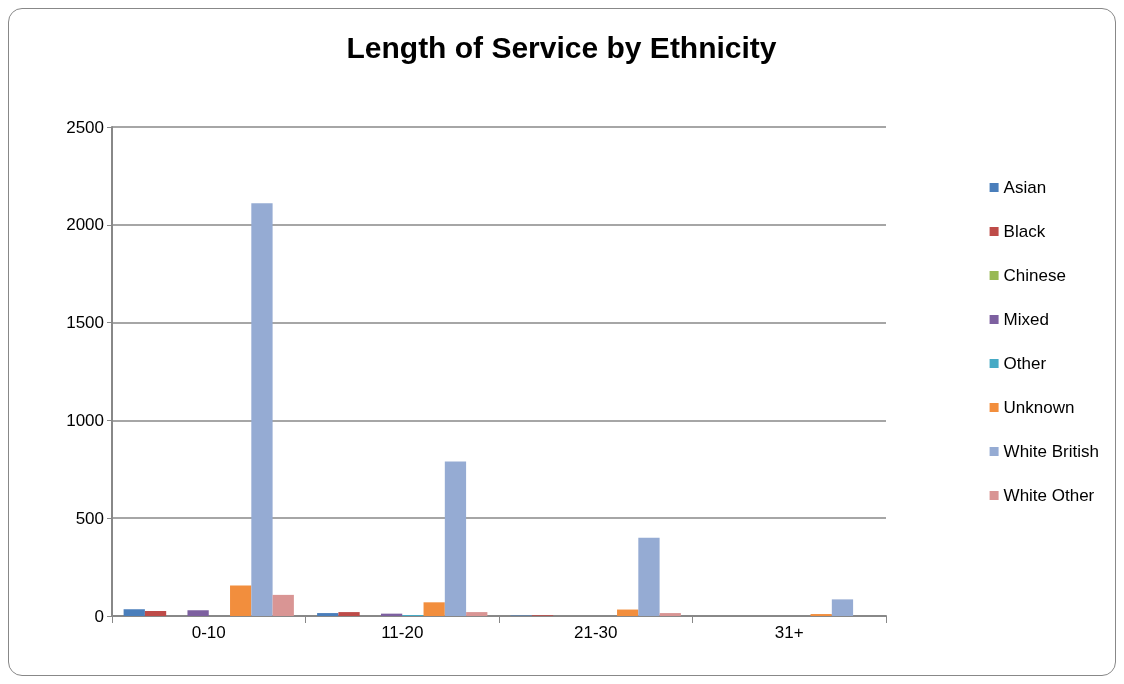 Image resolution: width=1124 pixels, height=684 pixels. I want to click on legend-label: Other, so click(1025, 363).